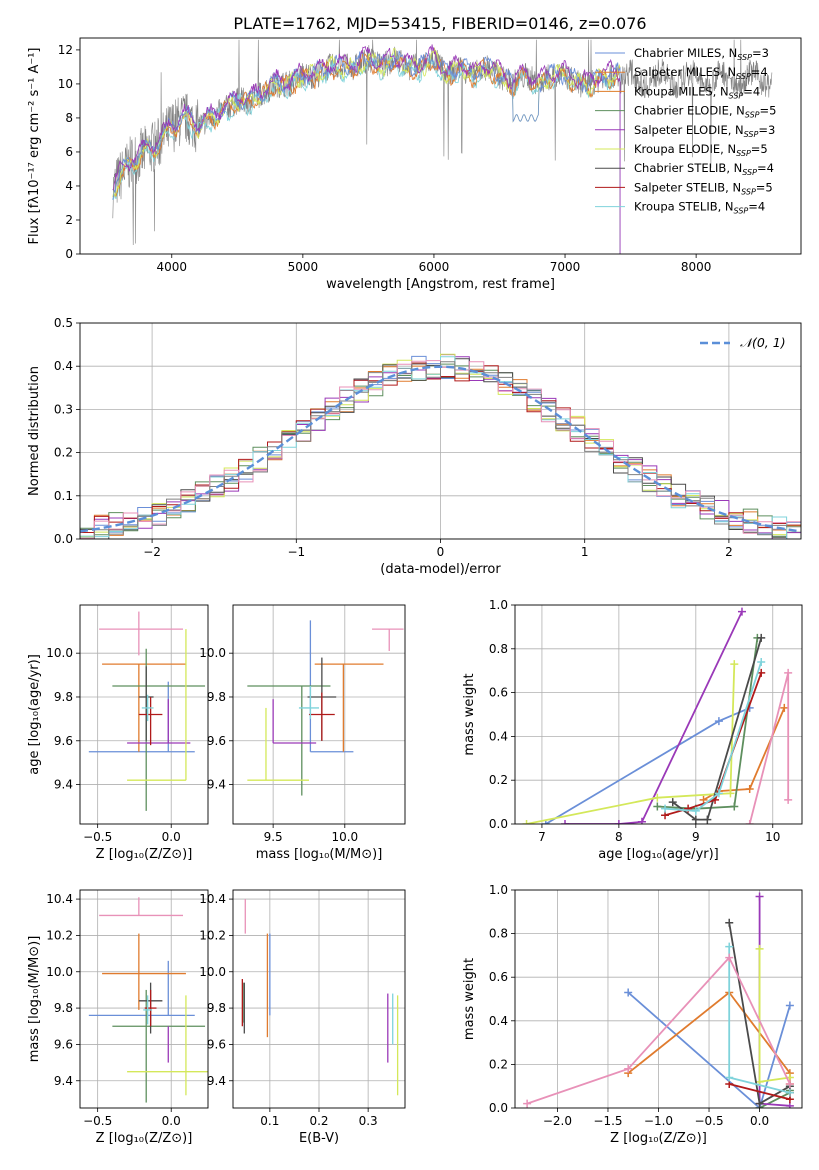  I want to click on y-tick-label: 0.4, so click(498, 736).